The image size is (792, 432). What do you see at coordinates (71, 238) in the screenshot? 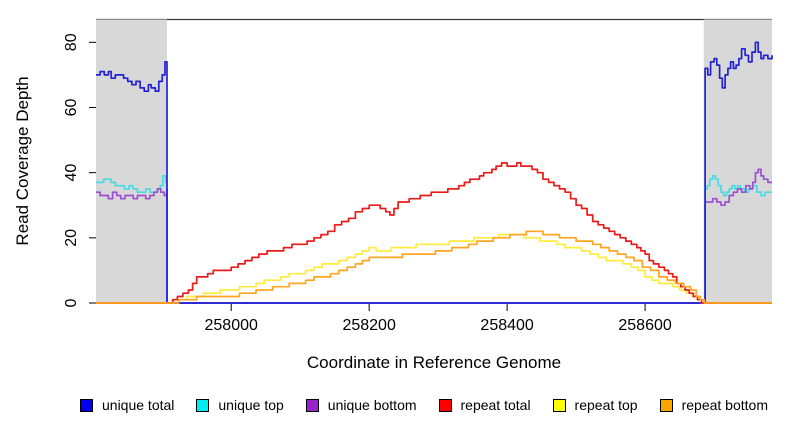
I see `y-tick-label: 20` at bounding box center [71, 238].